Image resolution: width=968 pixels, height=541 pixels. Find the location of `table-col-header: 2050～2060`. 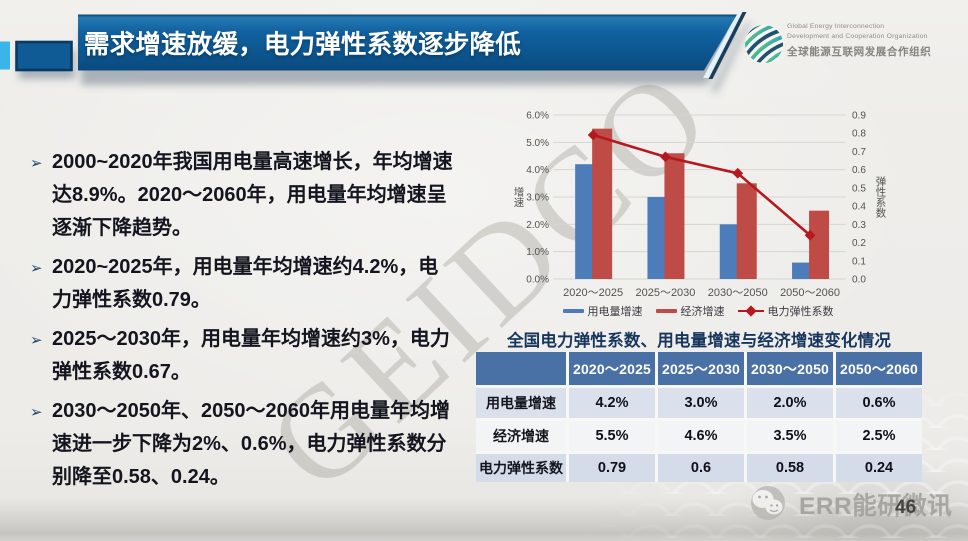

table-col-header: 2050～2060 is located at coordinates (879, 368).